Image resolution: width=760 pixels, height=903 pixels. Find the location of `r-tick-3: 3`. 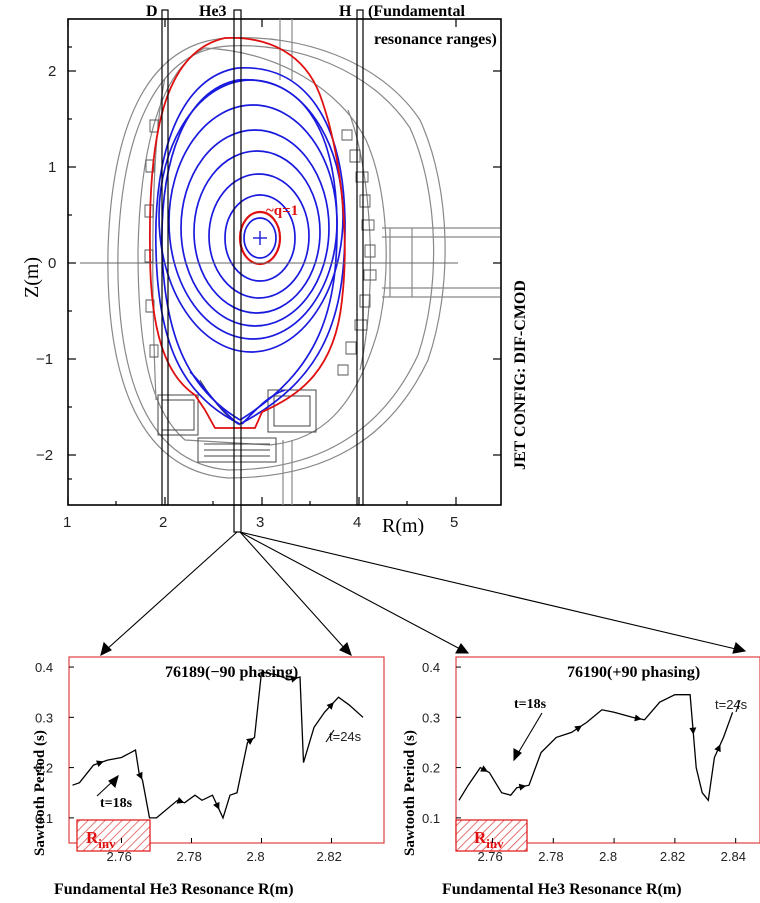

r-tick-3: 3 is located at coordinates (260, 522).